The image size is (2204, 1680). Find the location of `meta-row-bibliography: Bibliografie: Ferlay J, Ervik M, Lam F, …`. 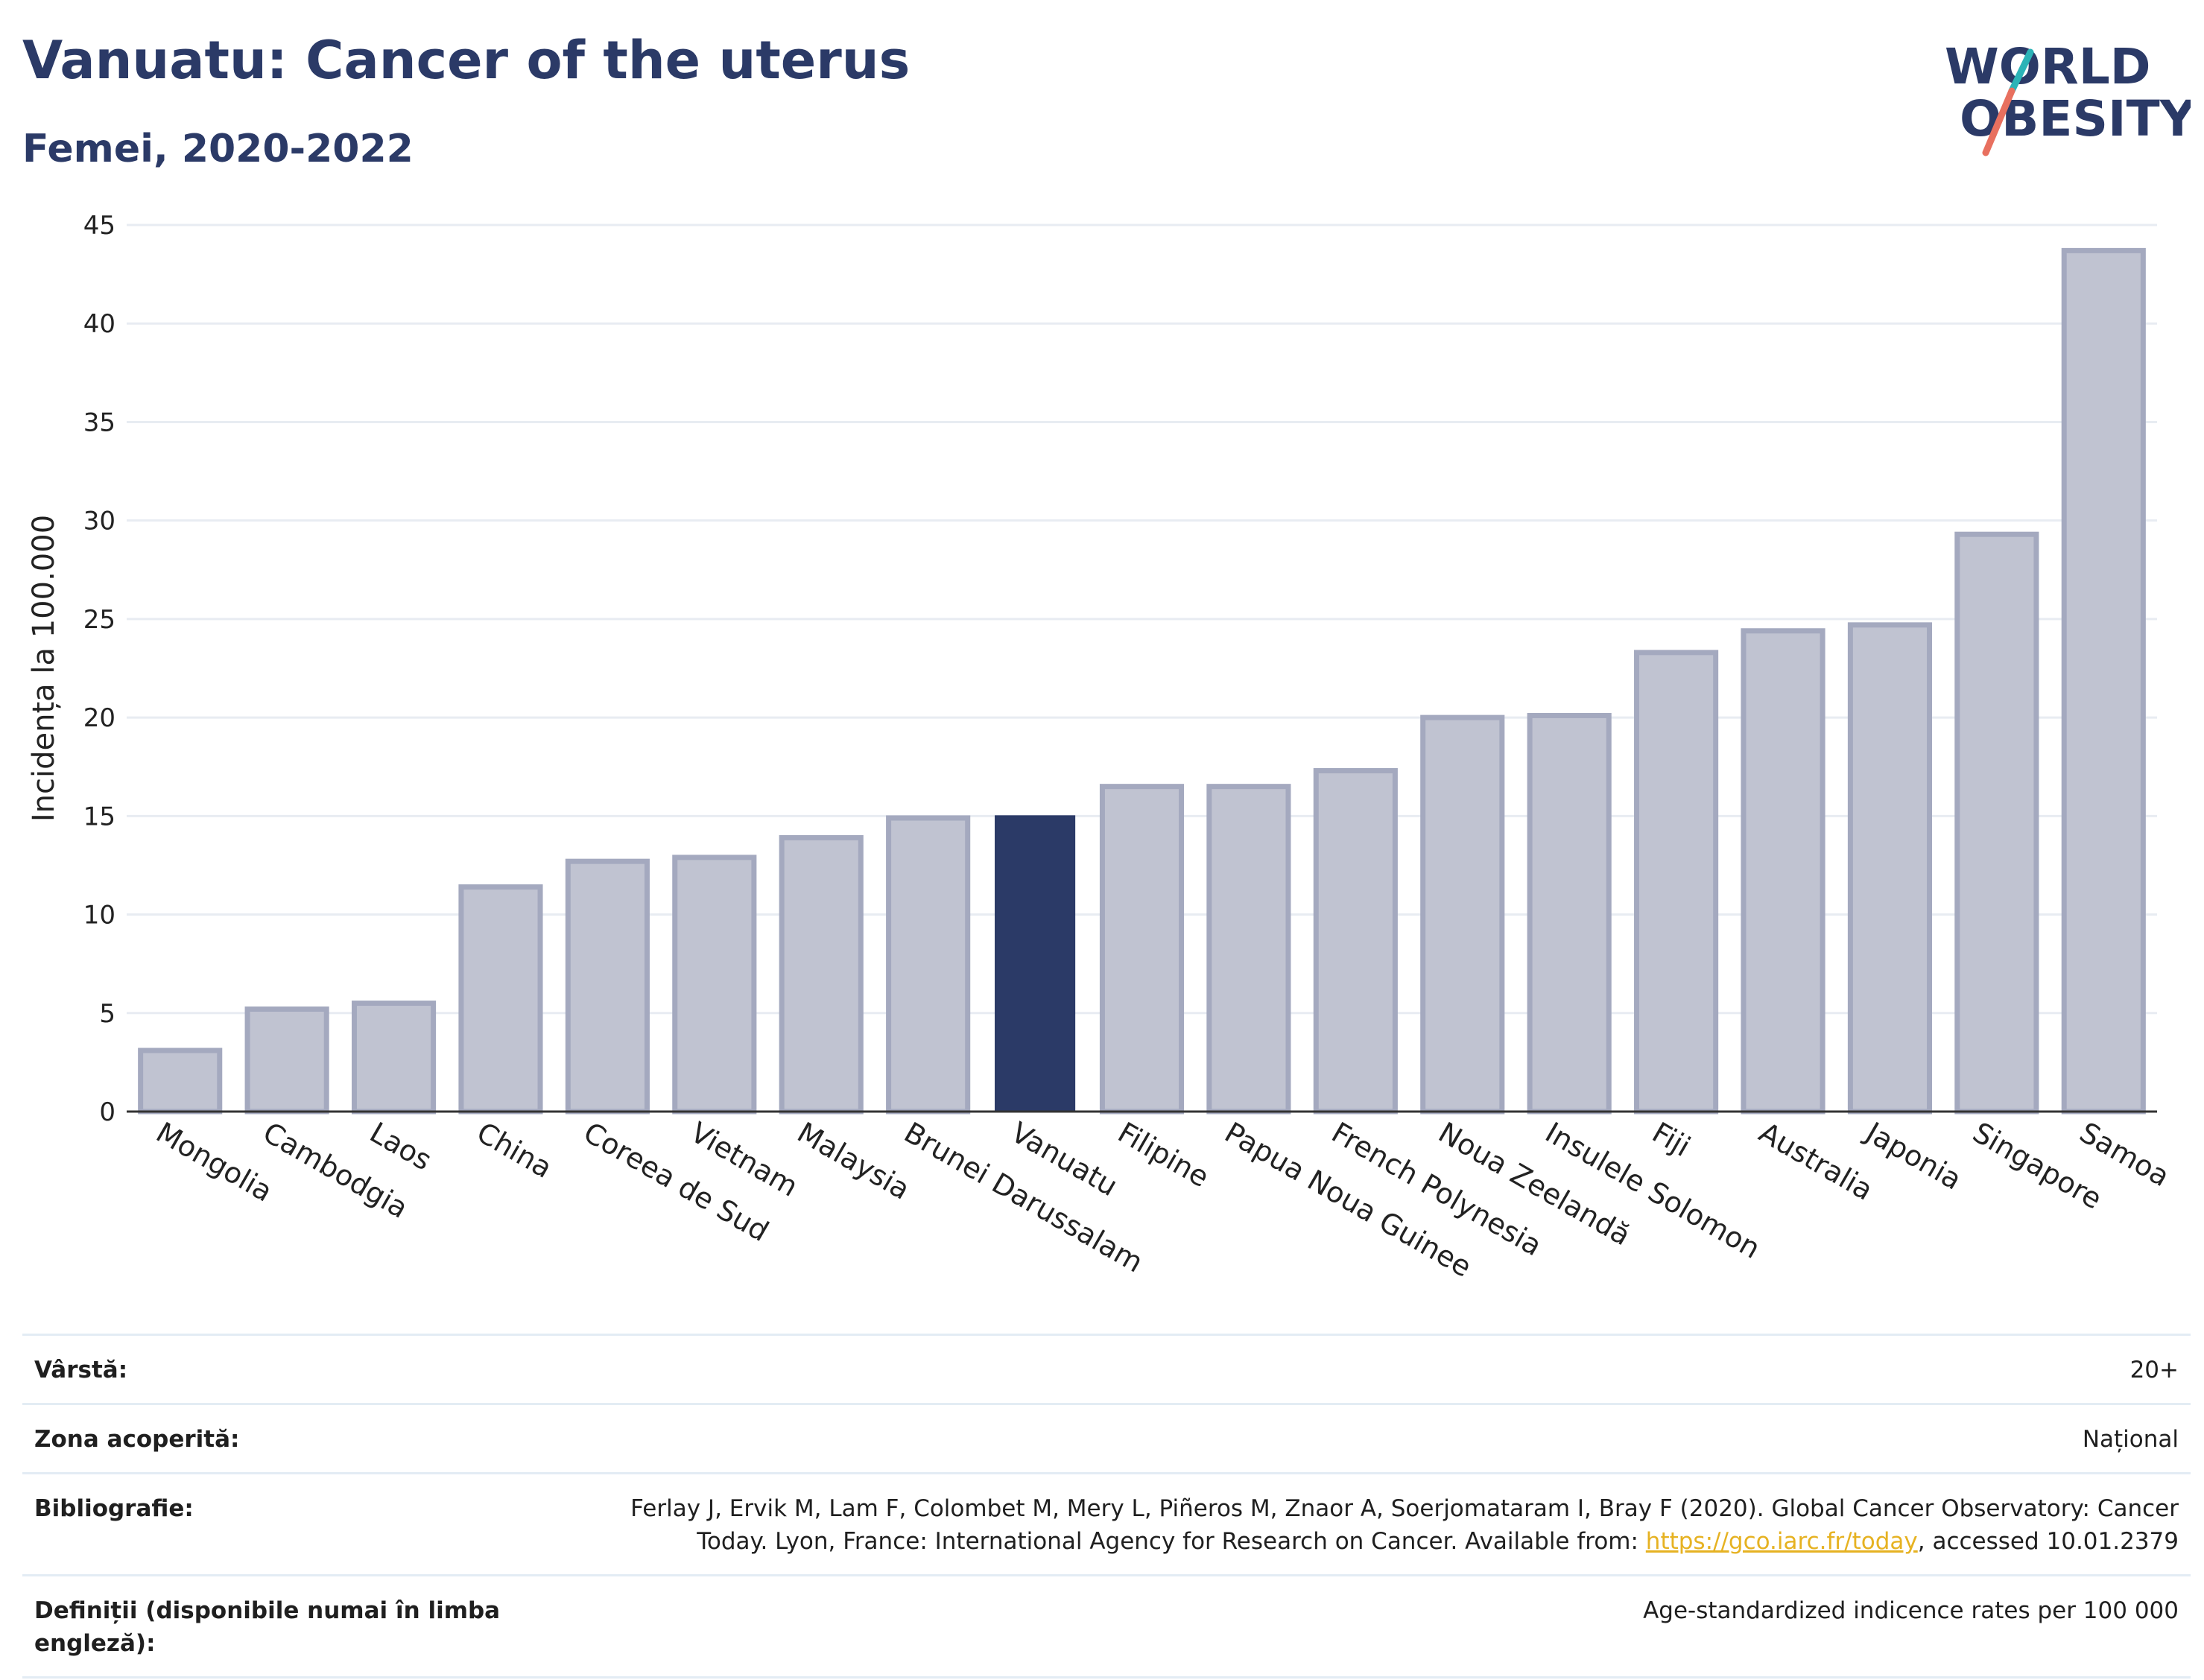

meta-row-bibliography: Bibliografie: Ferlay J, Ervik M, Lam F, … is located at coordinates (1106, 1523).